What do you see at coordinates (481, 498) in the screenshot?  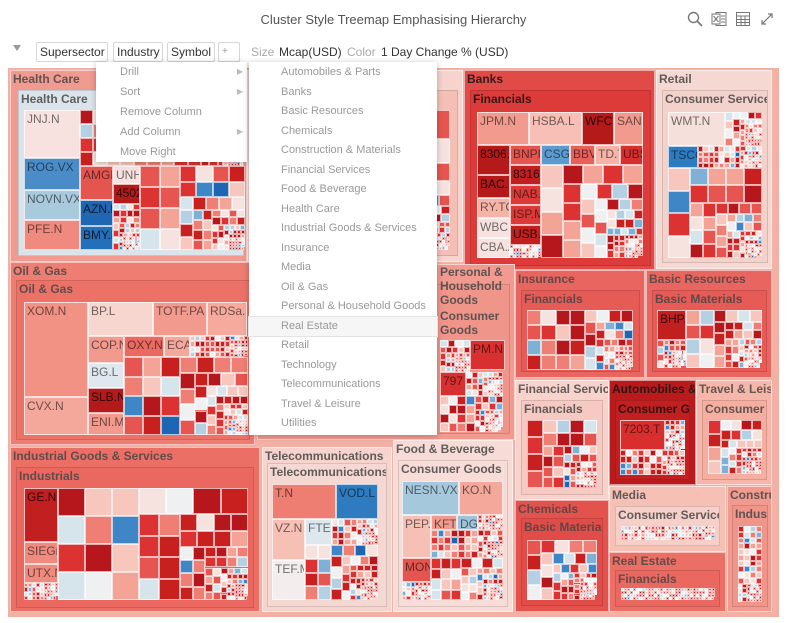 I see `treemap-tile-ko-n: KO.N` at bounding box center [481, 498].